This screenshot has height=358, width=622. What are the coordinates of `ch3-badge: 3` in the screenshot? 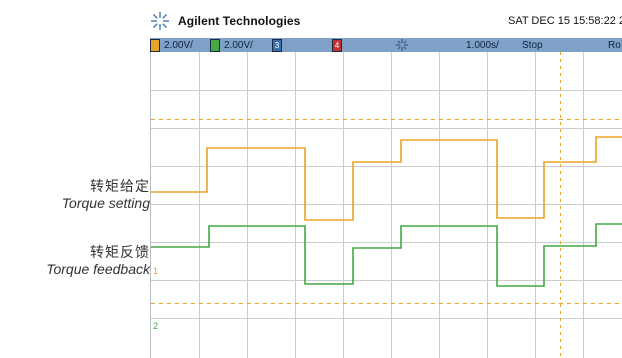 It's located at (277, 45).